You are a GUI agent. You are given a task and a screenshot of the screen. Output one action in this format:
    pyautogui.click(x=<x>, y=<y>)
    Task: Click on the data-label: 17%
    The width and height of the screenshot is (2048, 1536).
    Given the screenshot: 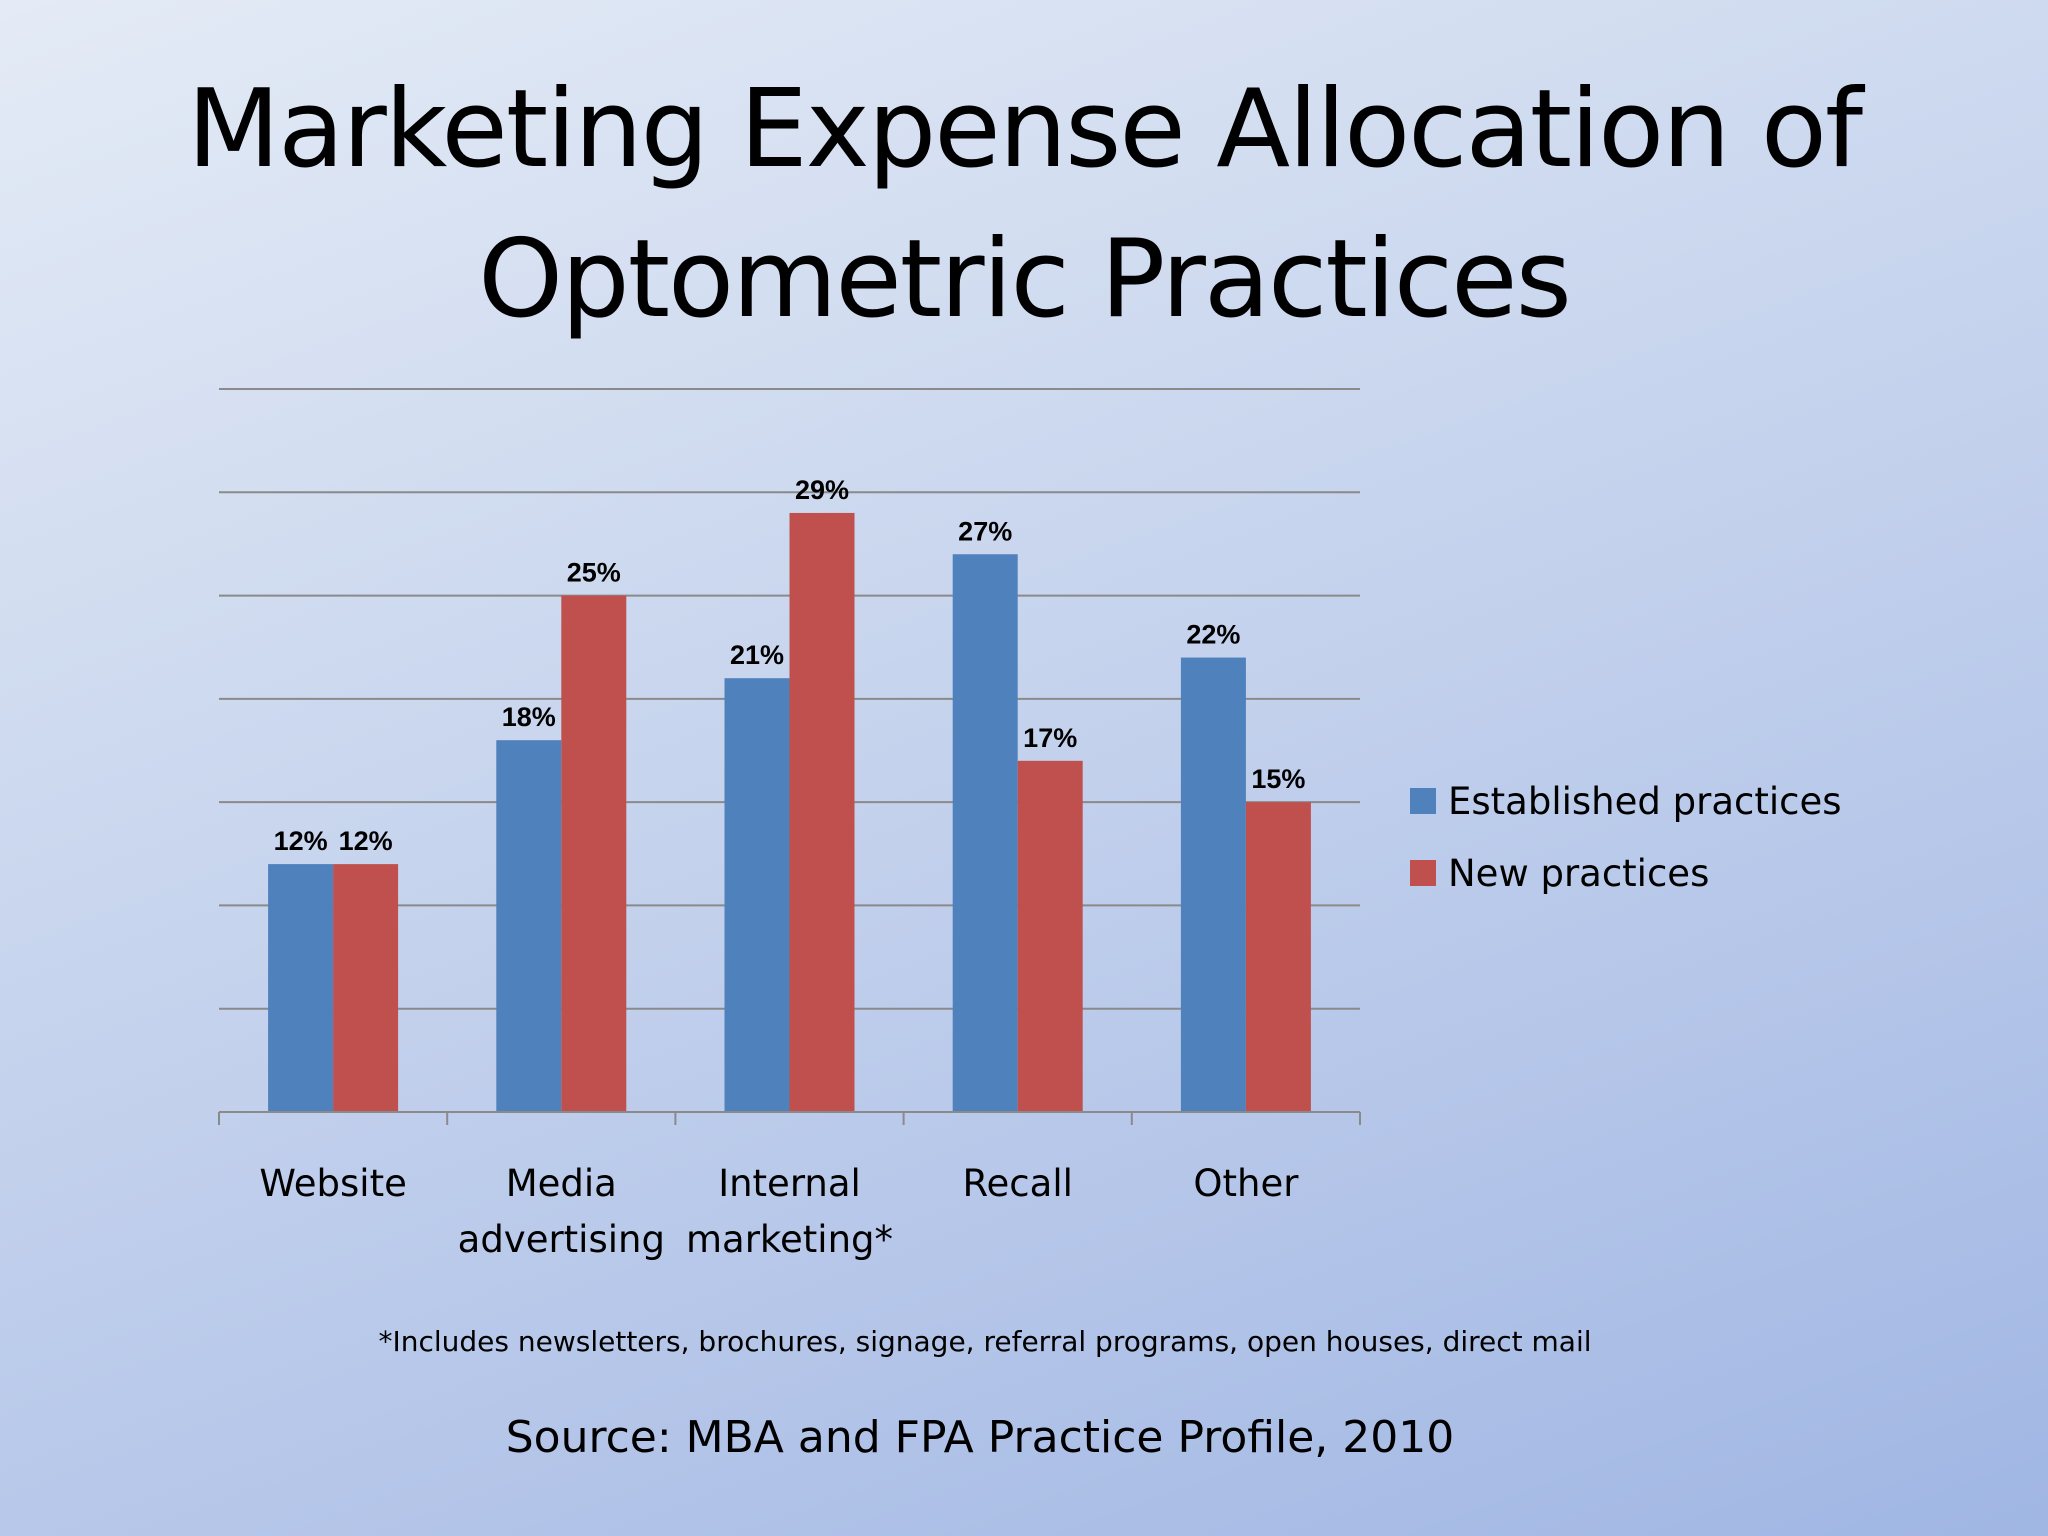 What is the action you would take?
    pyautogui.click(x=1050, y=738)
    